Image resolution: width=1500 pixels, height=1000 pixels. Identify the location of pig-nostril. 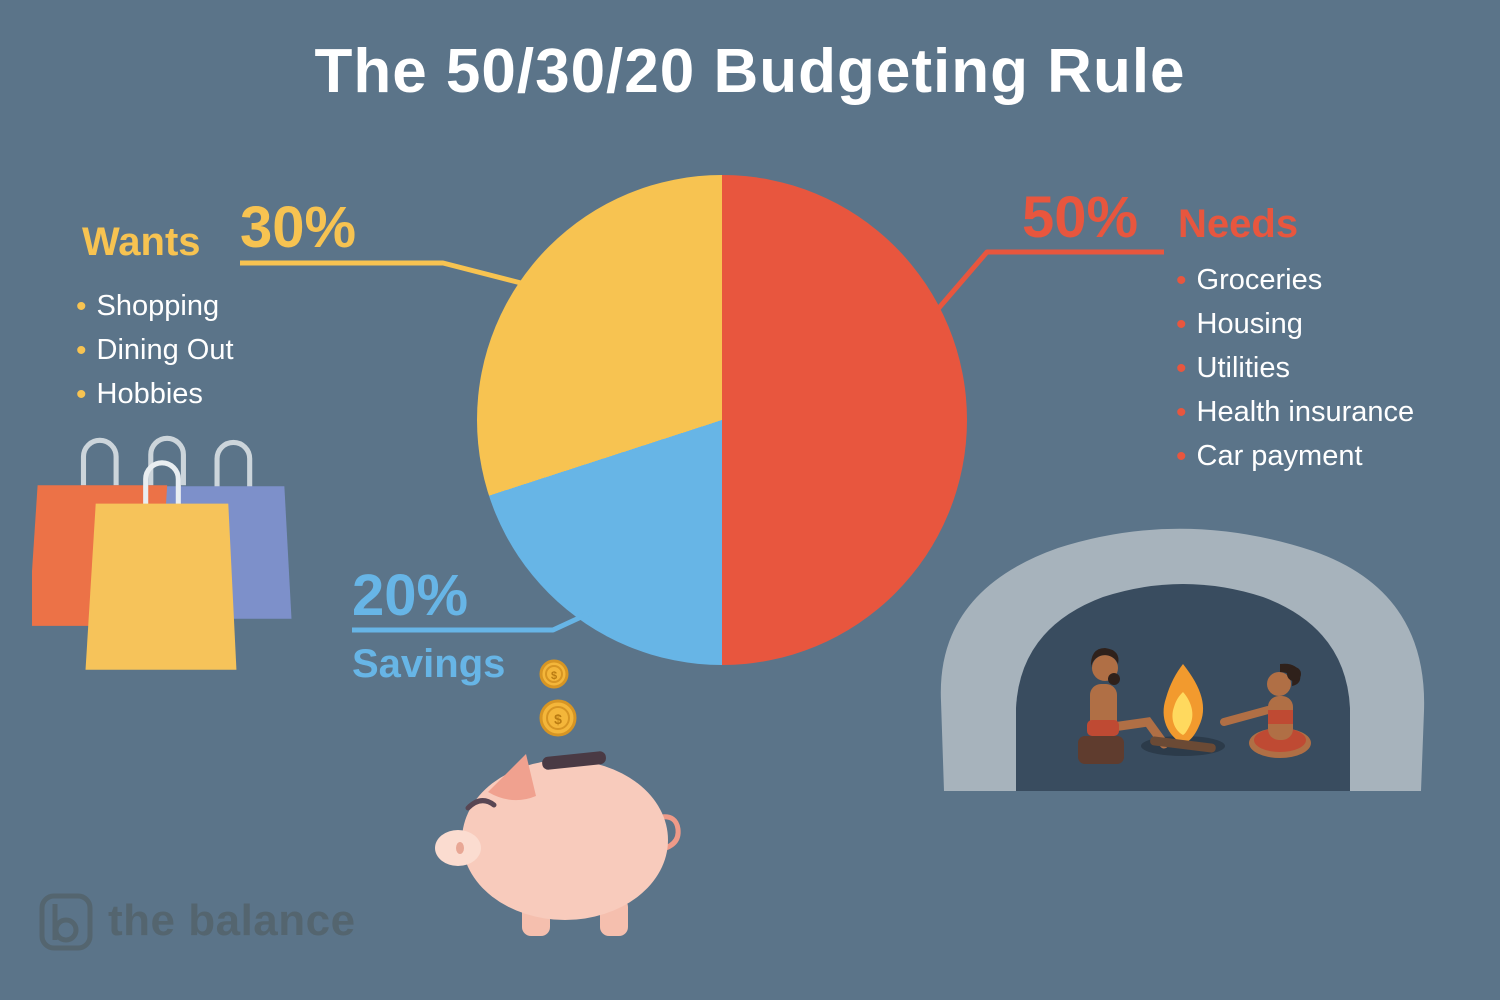
(460, 848).